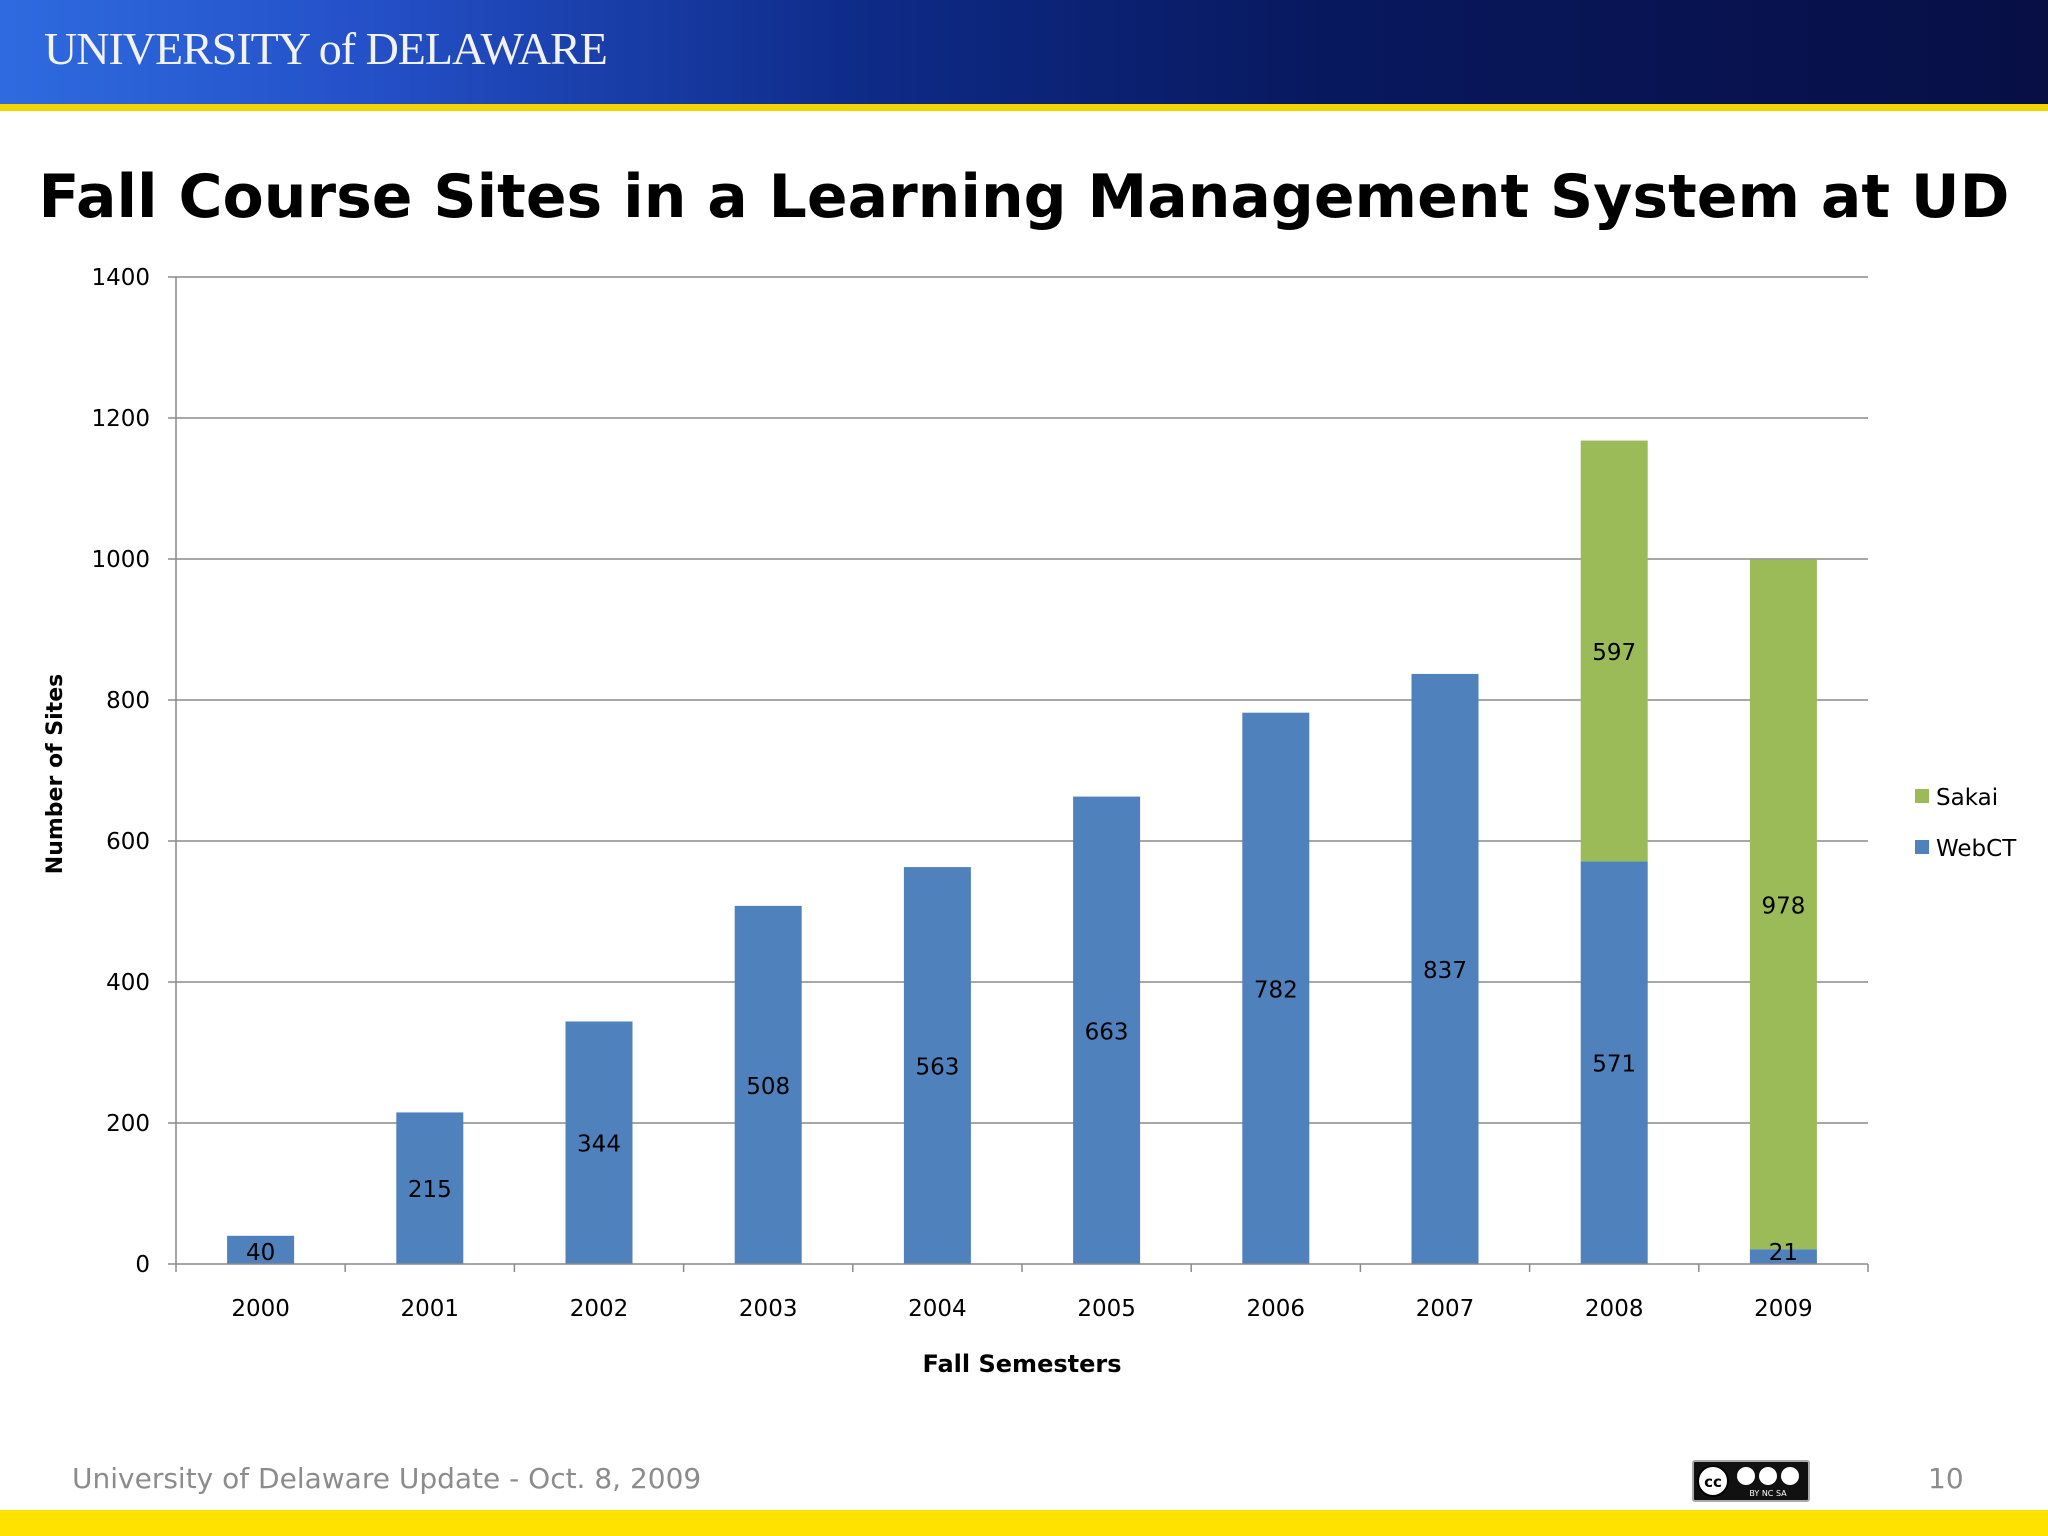 This screenshot has height=1536, width=2048. What do you see at coordinates (1445, 971) in the screenshot?
I see `data-label-webct-2007: 837` at bounding box center [1445, 971].